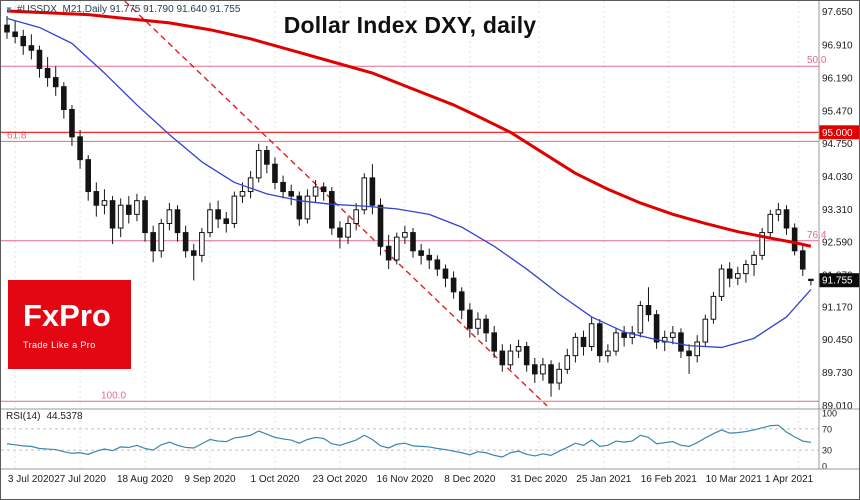 The image size is (860, 500). Describe the element at coordinates (837, 281) in the screenshot. I see `current-price-badge-text: 91.755` at that location.